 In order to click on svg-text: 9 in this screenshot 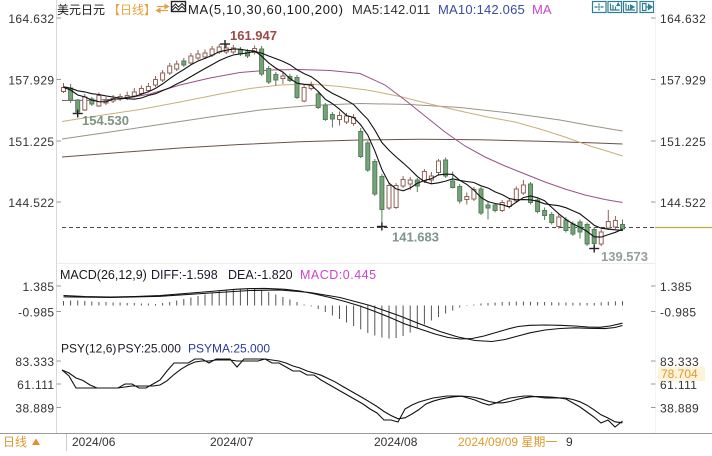, I will do `click(569, 442)`.